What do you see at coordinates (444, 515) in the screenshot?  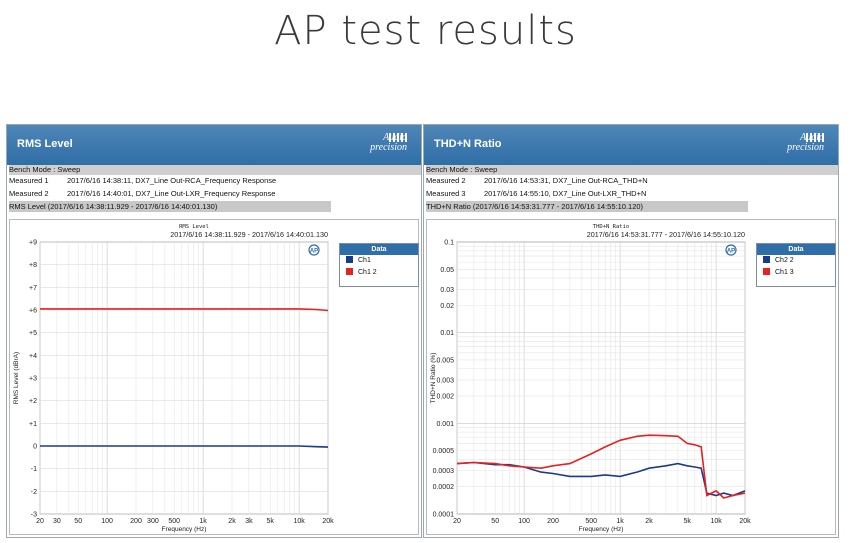 I see `y-tick-label: 0.0001` at bounding box center [444, 515].